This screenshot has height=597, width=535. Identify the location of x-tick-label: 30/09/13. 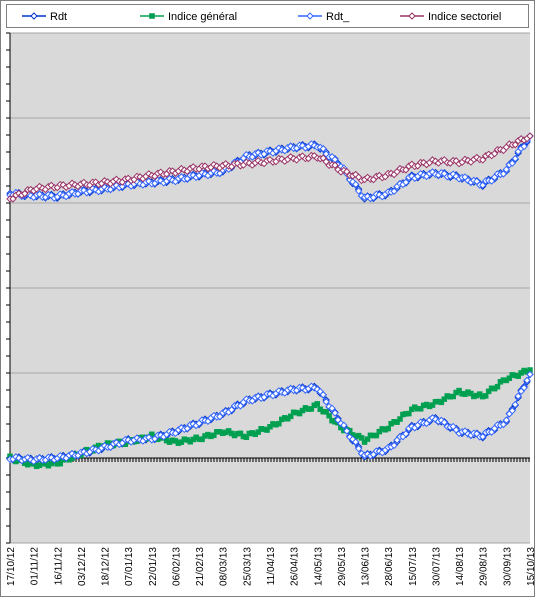
(507, 566).